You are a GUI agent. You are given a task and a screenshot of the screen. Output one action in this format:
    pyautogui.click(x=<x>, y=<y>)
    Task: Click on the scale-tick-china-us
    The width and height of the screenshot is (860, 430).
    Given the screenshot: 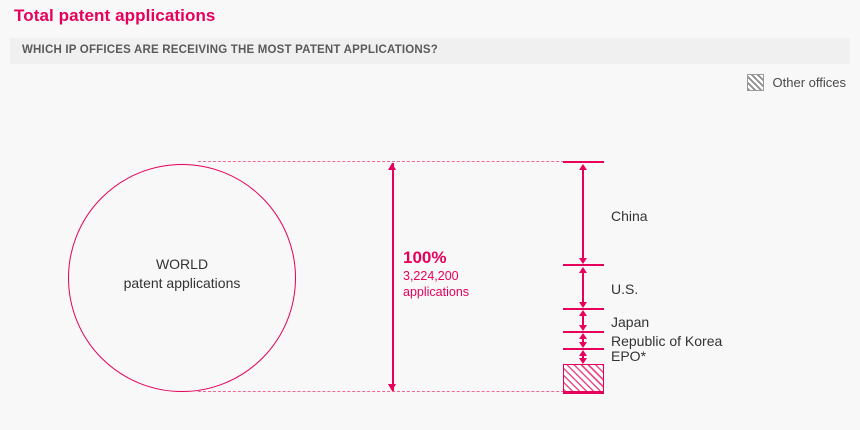 What is the action you would take?
    pyautogui.click(x=583, y=265)
    